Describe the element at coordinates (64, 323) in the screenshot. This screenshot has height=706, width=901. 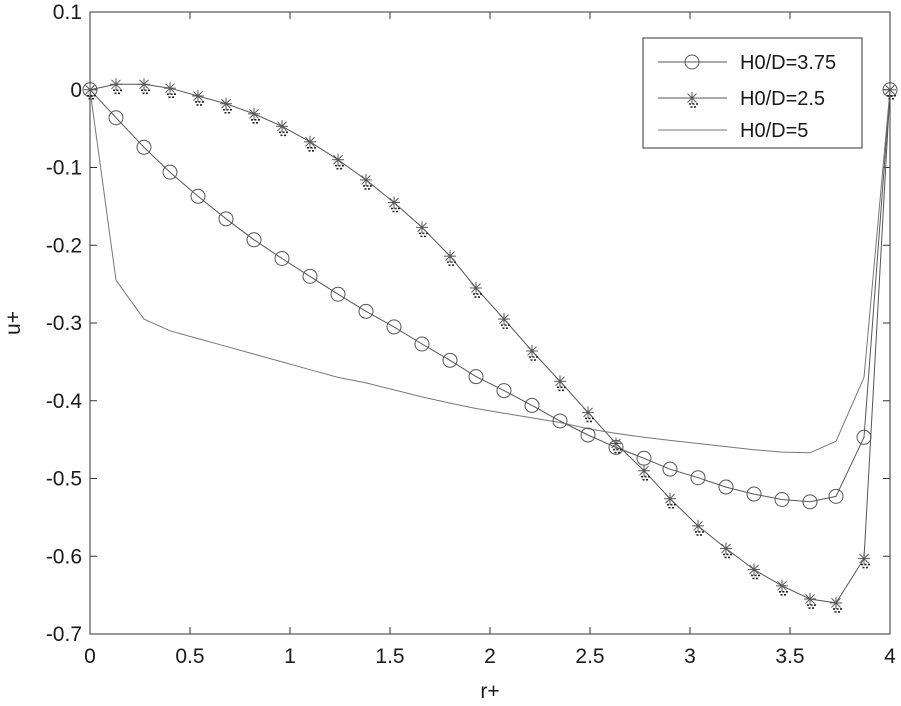
I see `y-tick-label: -0.3` at that location.